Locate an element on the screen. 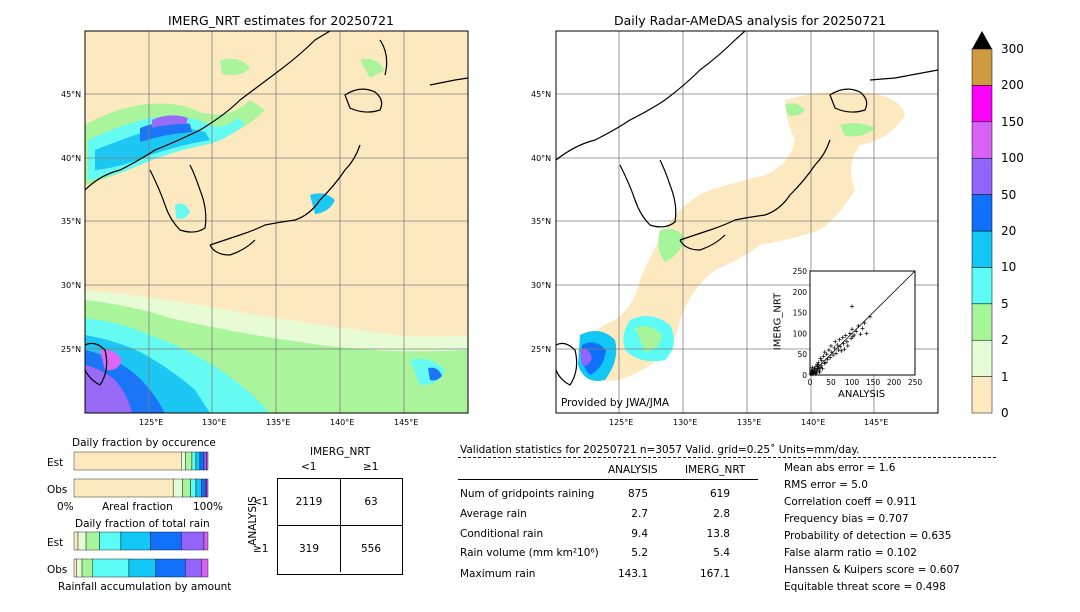 This screenshot has width=1080, height=612. colorbar-tick-label: 20 is located at coordinates (1009, 231).